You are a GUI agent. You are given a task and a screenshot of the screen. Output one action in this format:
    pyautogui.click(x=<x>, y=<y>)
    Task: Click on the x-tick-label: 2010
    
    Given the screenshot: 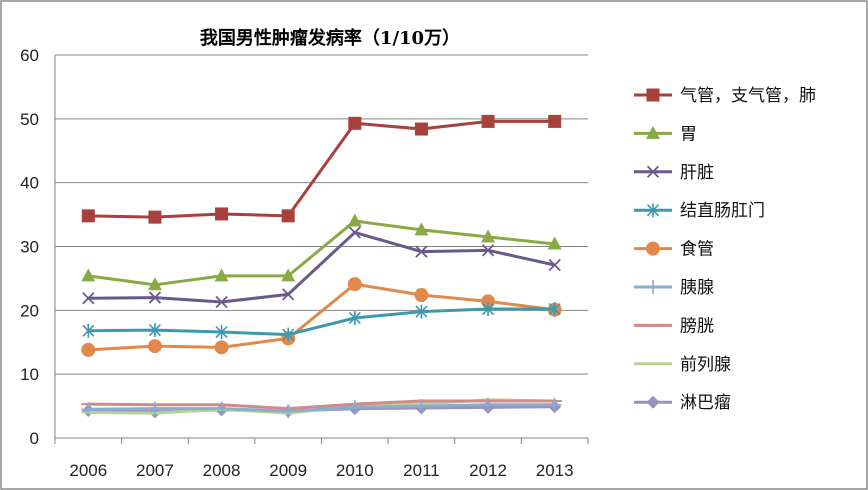 What is the action you would take?
    pyautogui.click(x=355, y=470)
    